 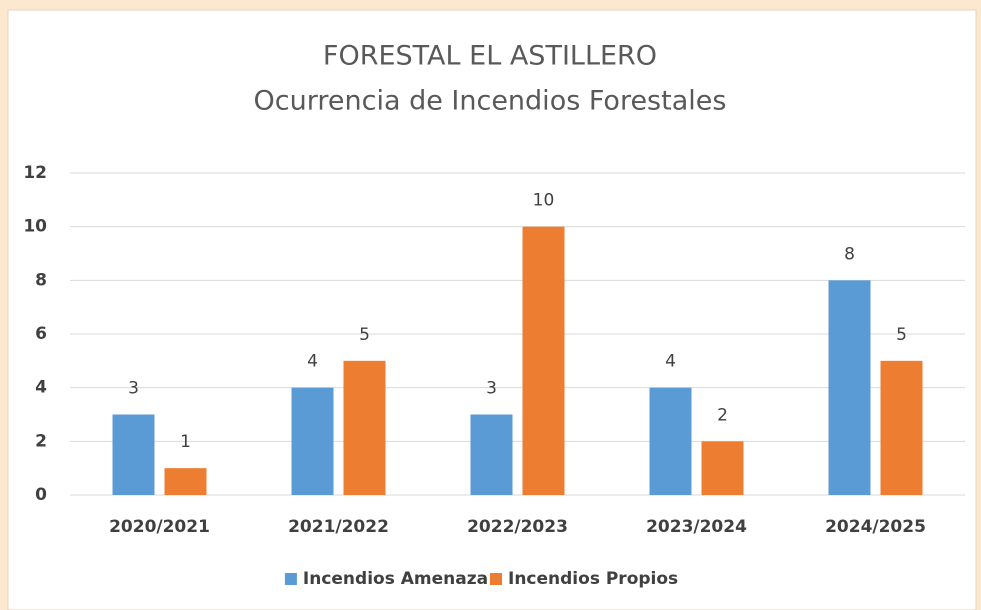 I want to click on data-label: 1, so click(x=185, y=442).